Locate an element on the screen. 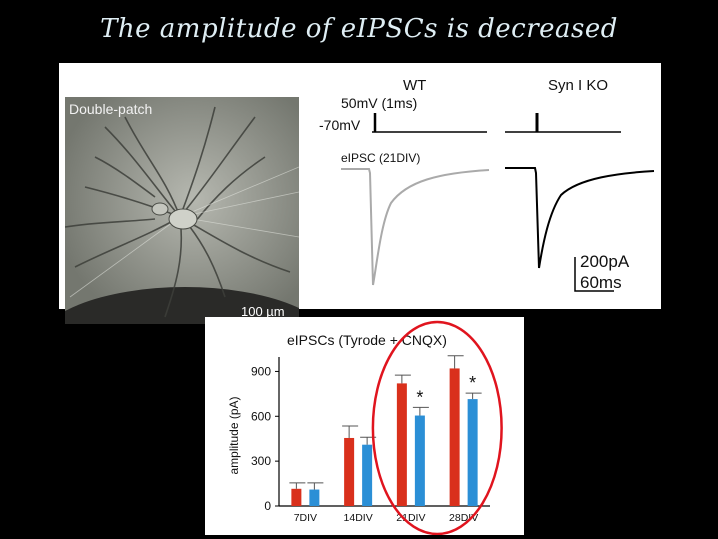 Image resolution: width=718 pixels, height=539 pixels. stimulus-label: 50mV (1ms) is located at coordinates (379, 103).